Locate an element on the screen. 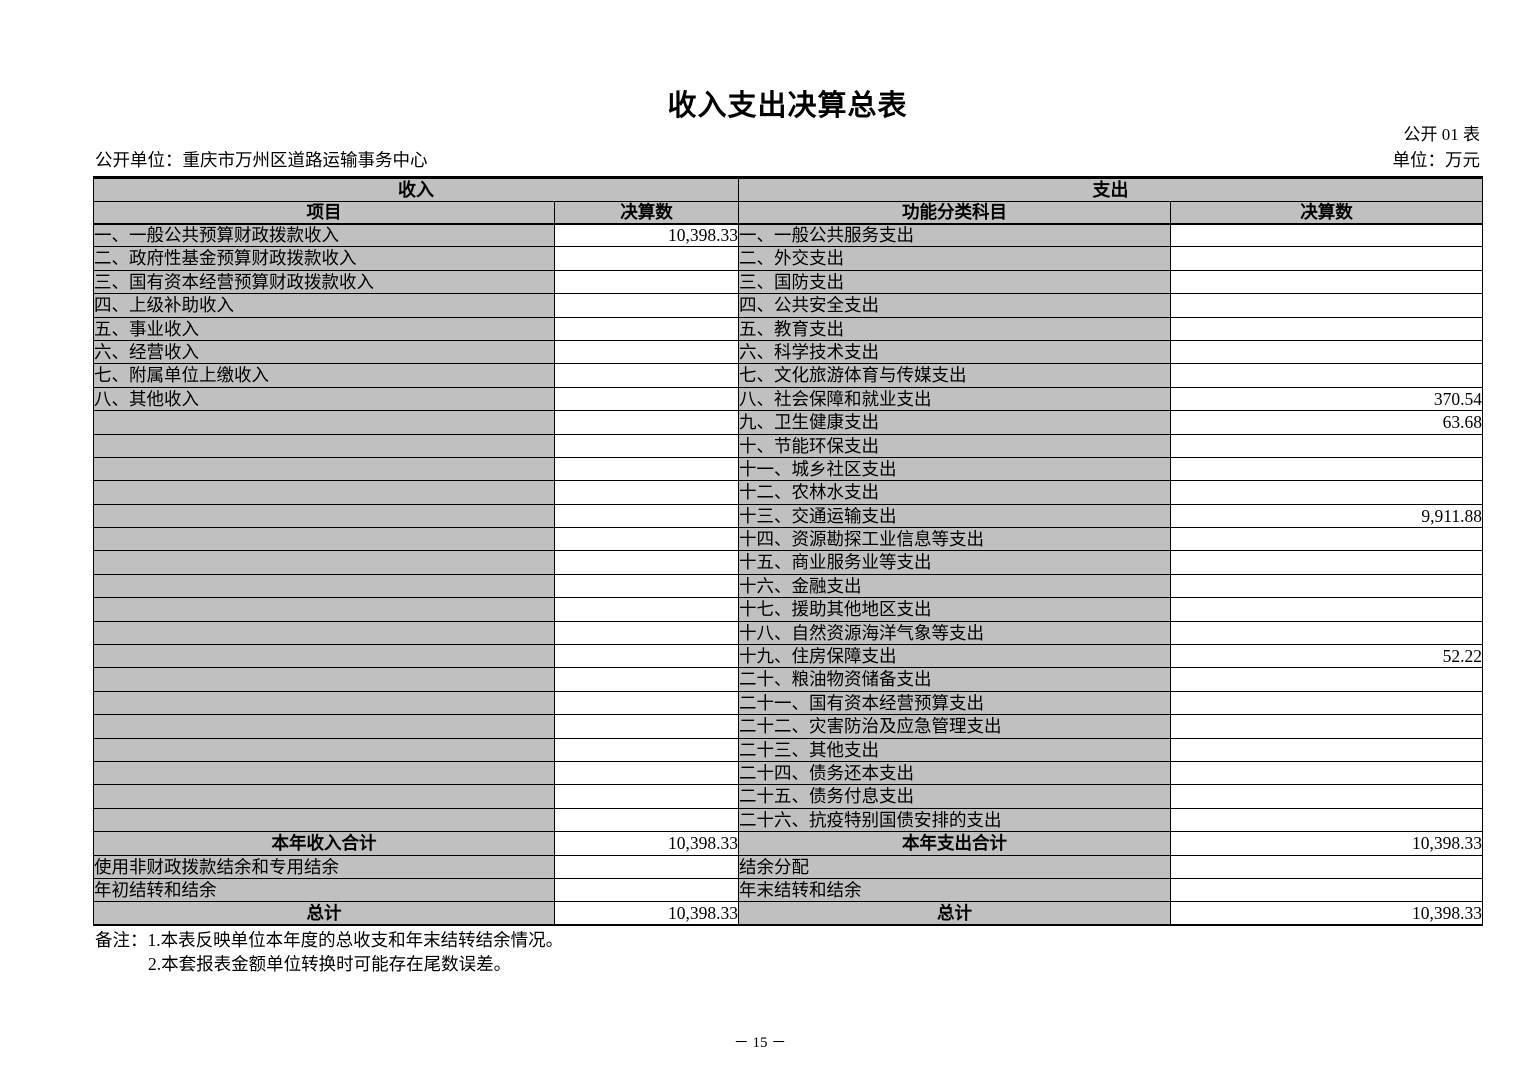  summary-row: 总计 10,398.33 总计 10,398.33 is located at coordinates (788, 913).